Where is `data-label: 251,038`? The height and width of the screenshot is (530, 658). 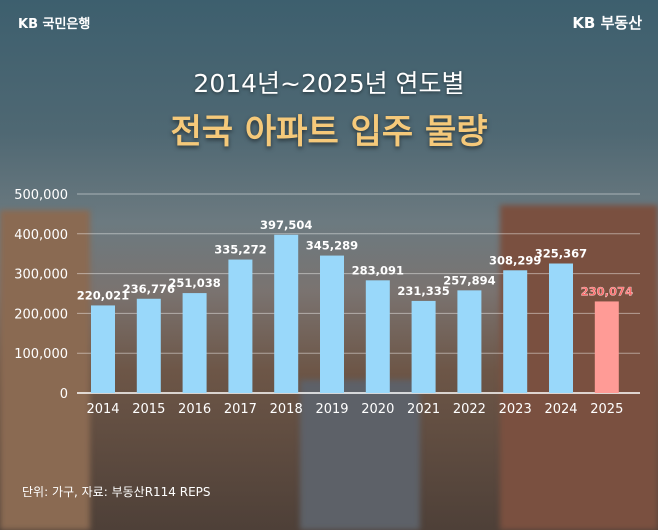 data-label: 251,038 is located at coordinates (194, 283).